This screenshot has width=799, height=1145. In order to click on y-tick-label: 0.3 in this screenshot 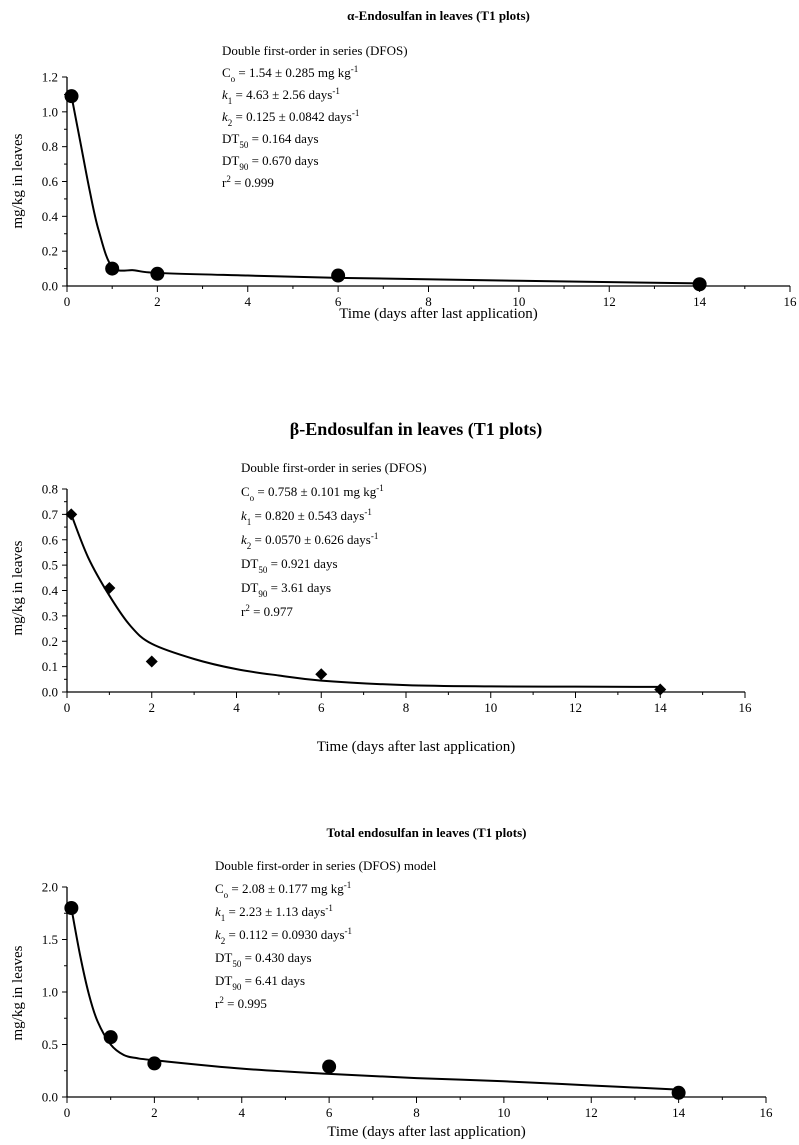, I will do `click(50, 615)`.